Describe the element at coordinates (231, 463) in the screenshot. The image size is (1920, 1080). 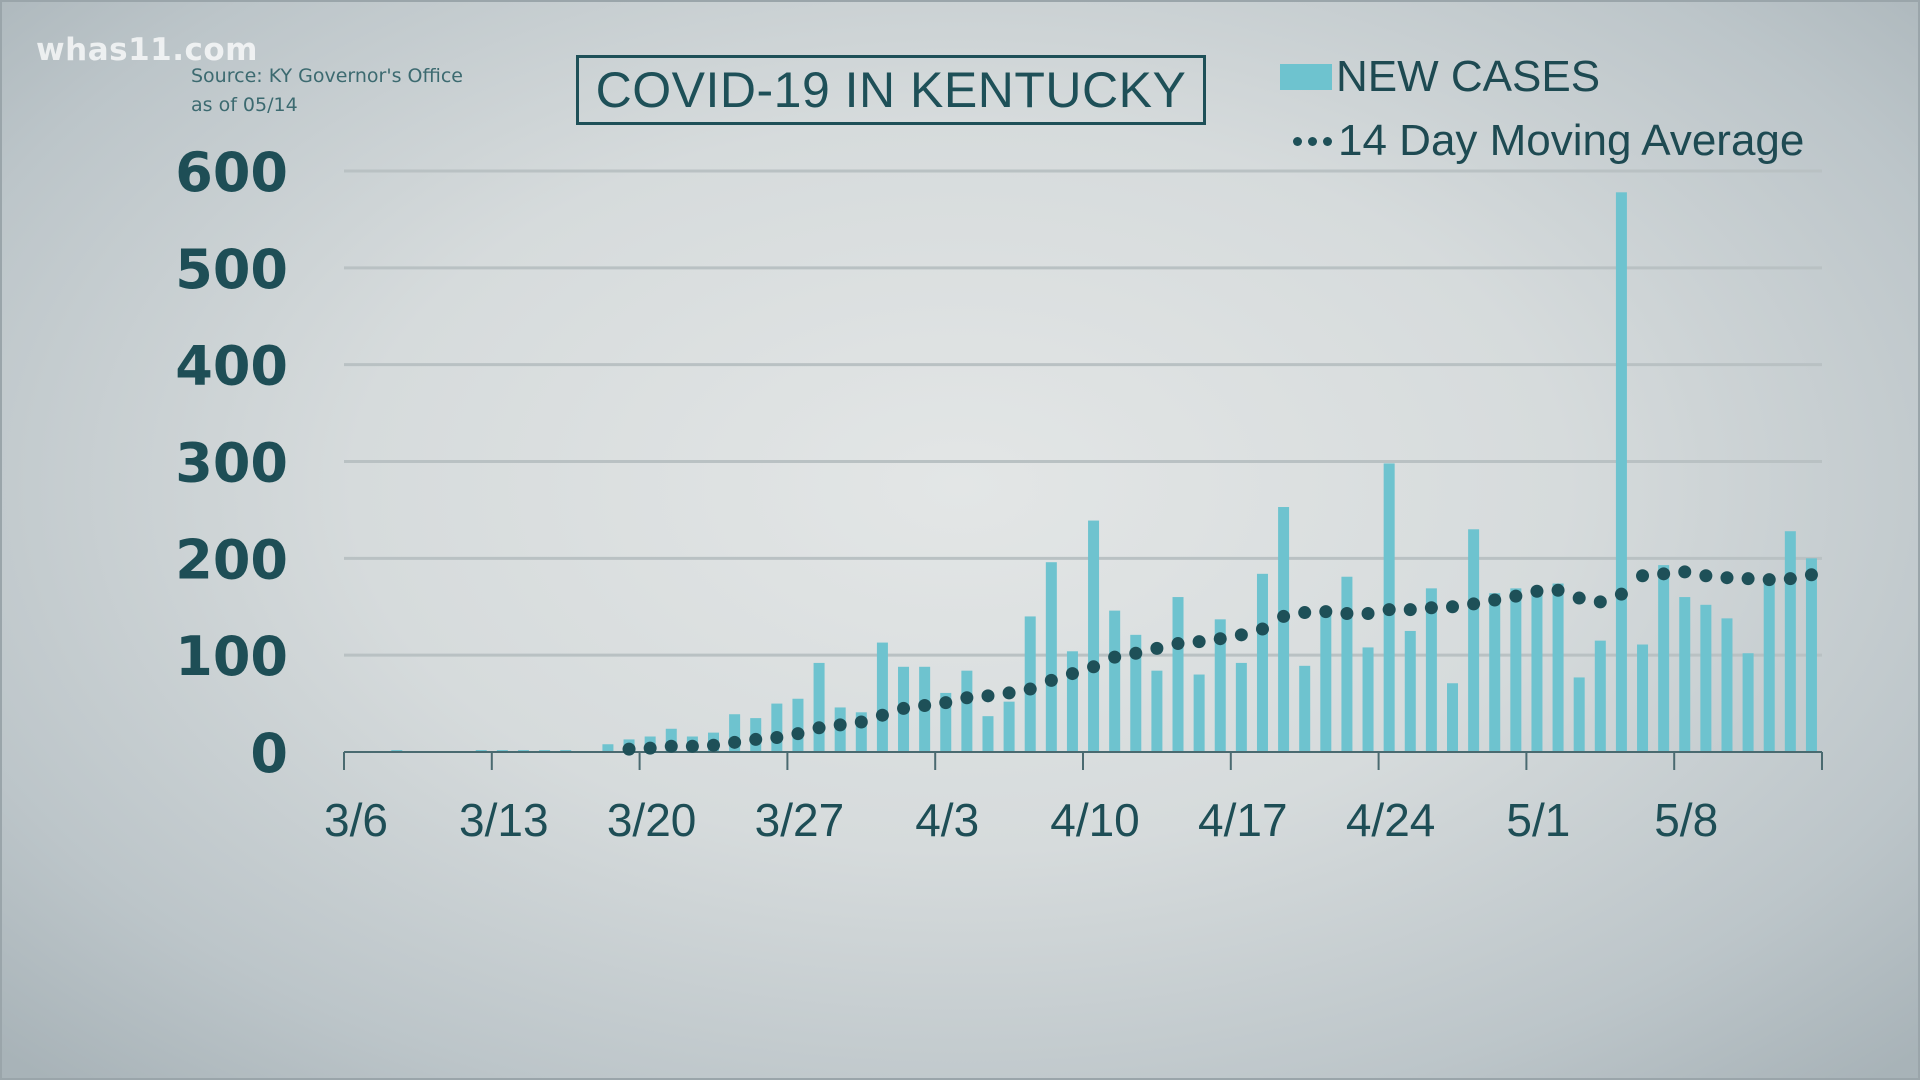
I see `y-tick-label: 300` at that location.